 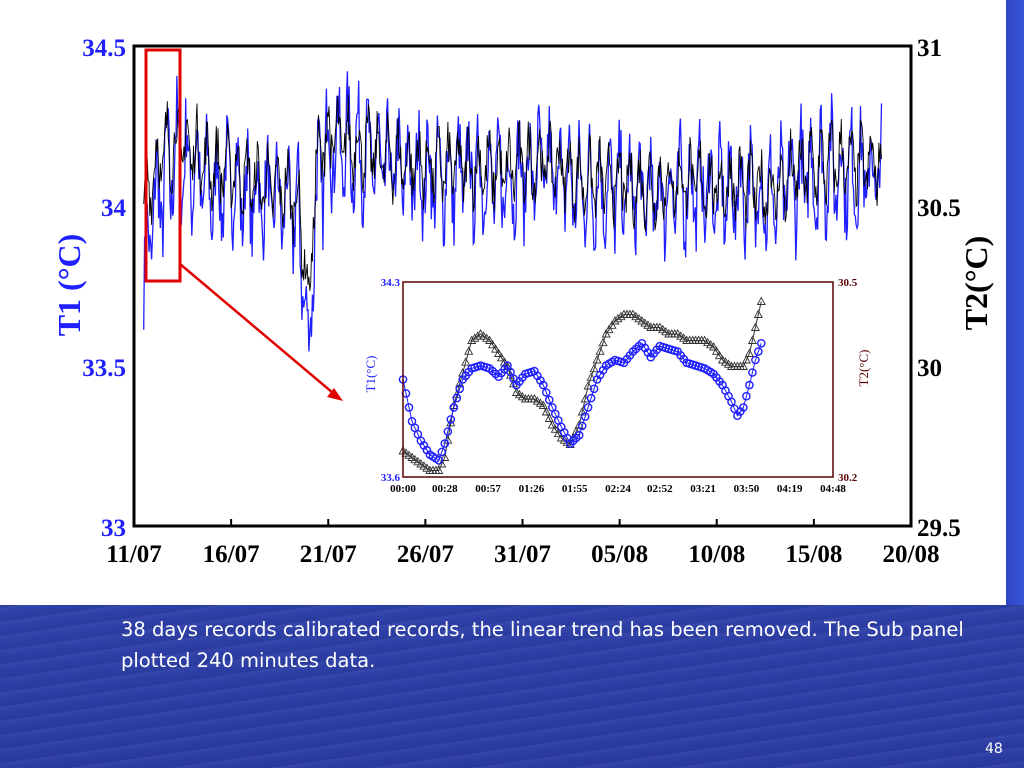 What do you see at coordinates (582, 385) in the screenshot?
I see `inset-series-group` at bounding box center [582, 385].